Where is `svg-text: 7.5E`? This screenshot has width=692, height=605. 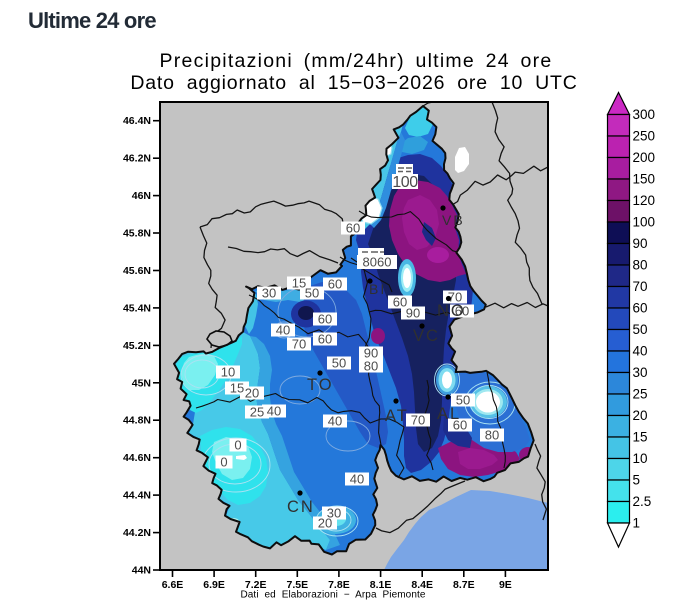 svg-text: 7.5E is located at coordinates (297, 585).